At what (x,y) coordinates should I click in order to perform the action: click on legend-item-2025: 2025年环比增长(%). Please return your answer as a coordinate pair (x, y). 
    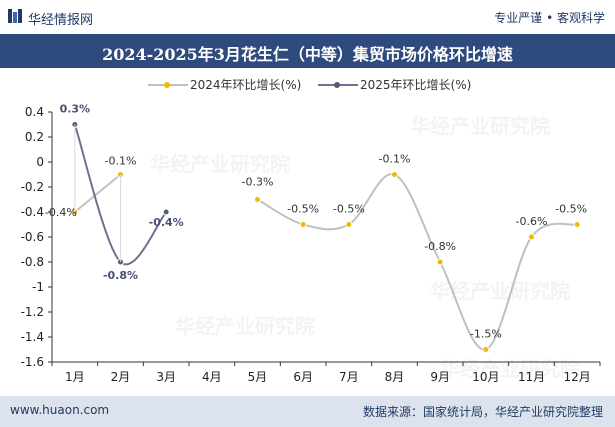
    Looking at the image, I should click on (394, 84).